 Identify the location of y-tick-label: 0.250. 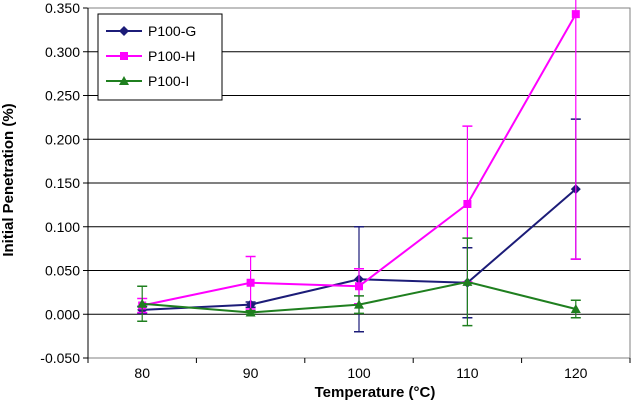
(62, 96).